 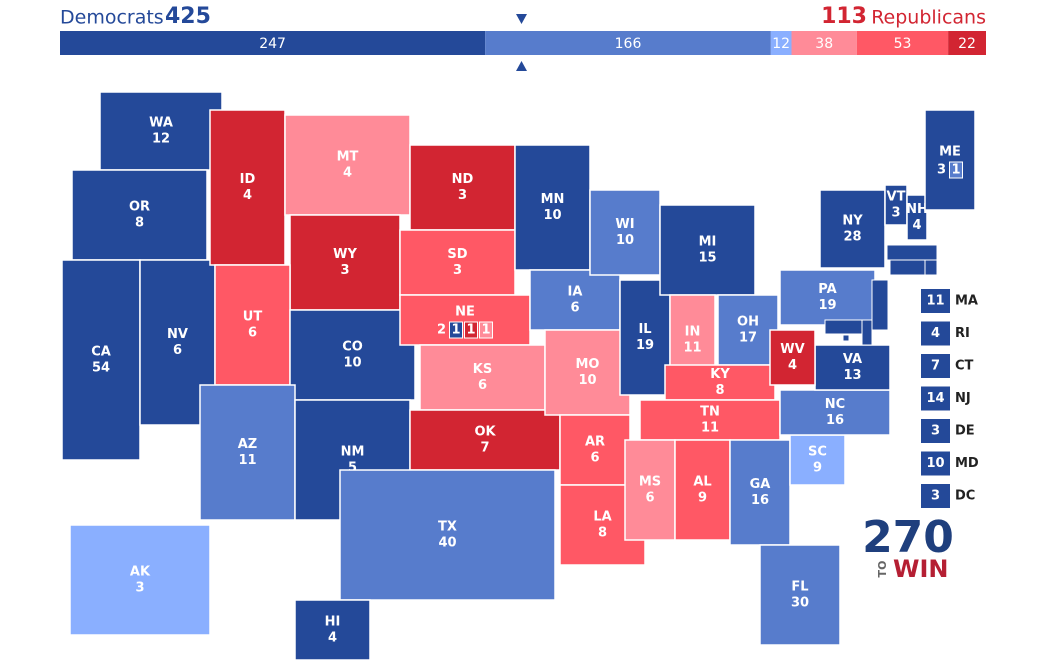 I want to click on state-abbr: MS, so click(x=650, y=482).